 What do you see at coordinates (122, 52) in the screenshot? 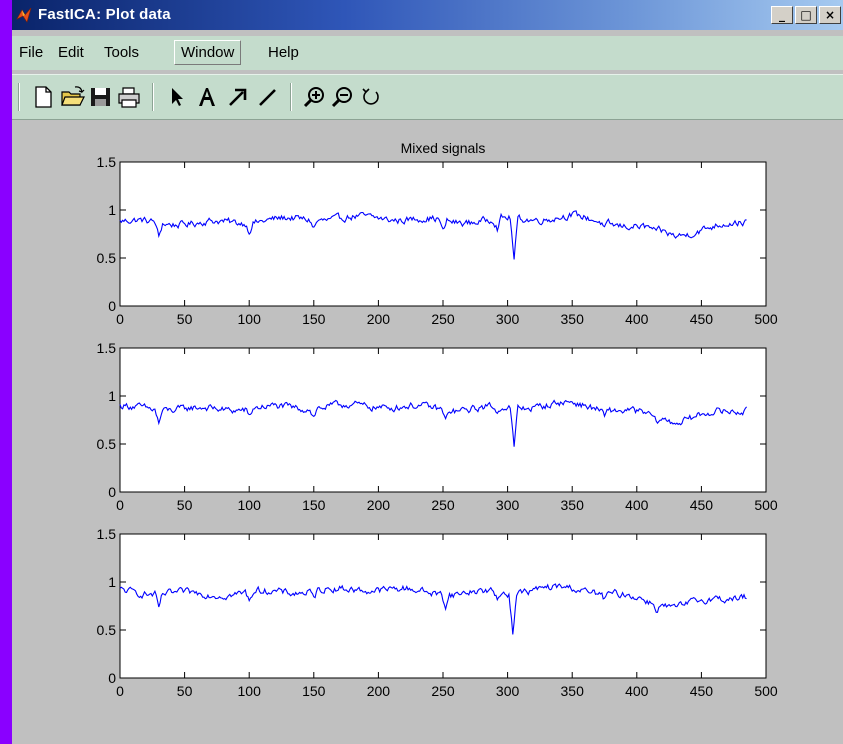
I see `menu-tools: Tools` at bounding box center [122, 52].